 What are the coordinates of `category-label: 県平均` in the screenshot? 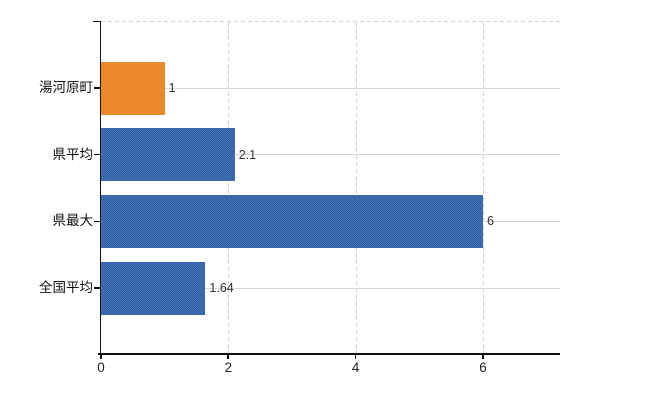 It's located at (73, 154).